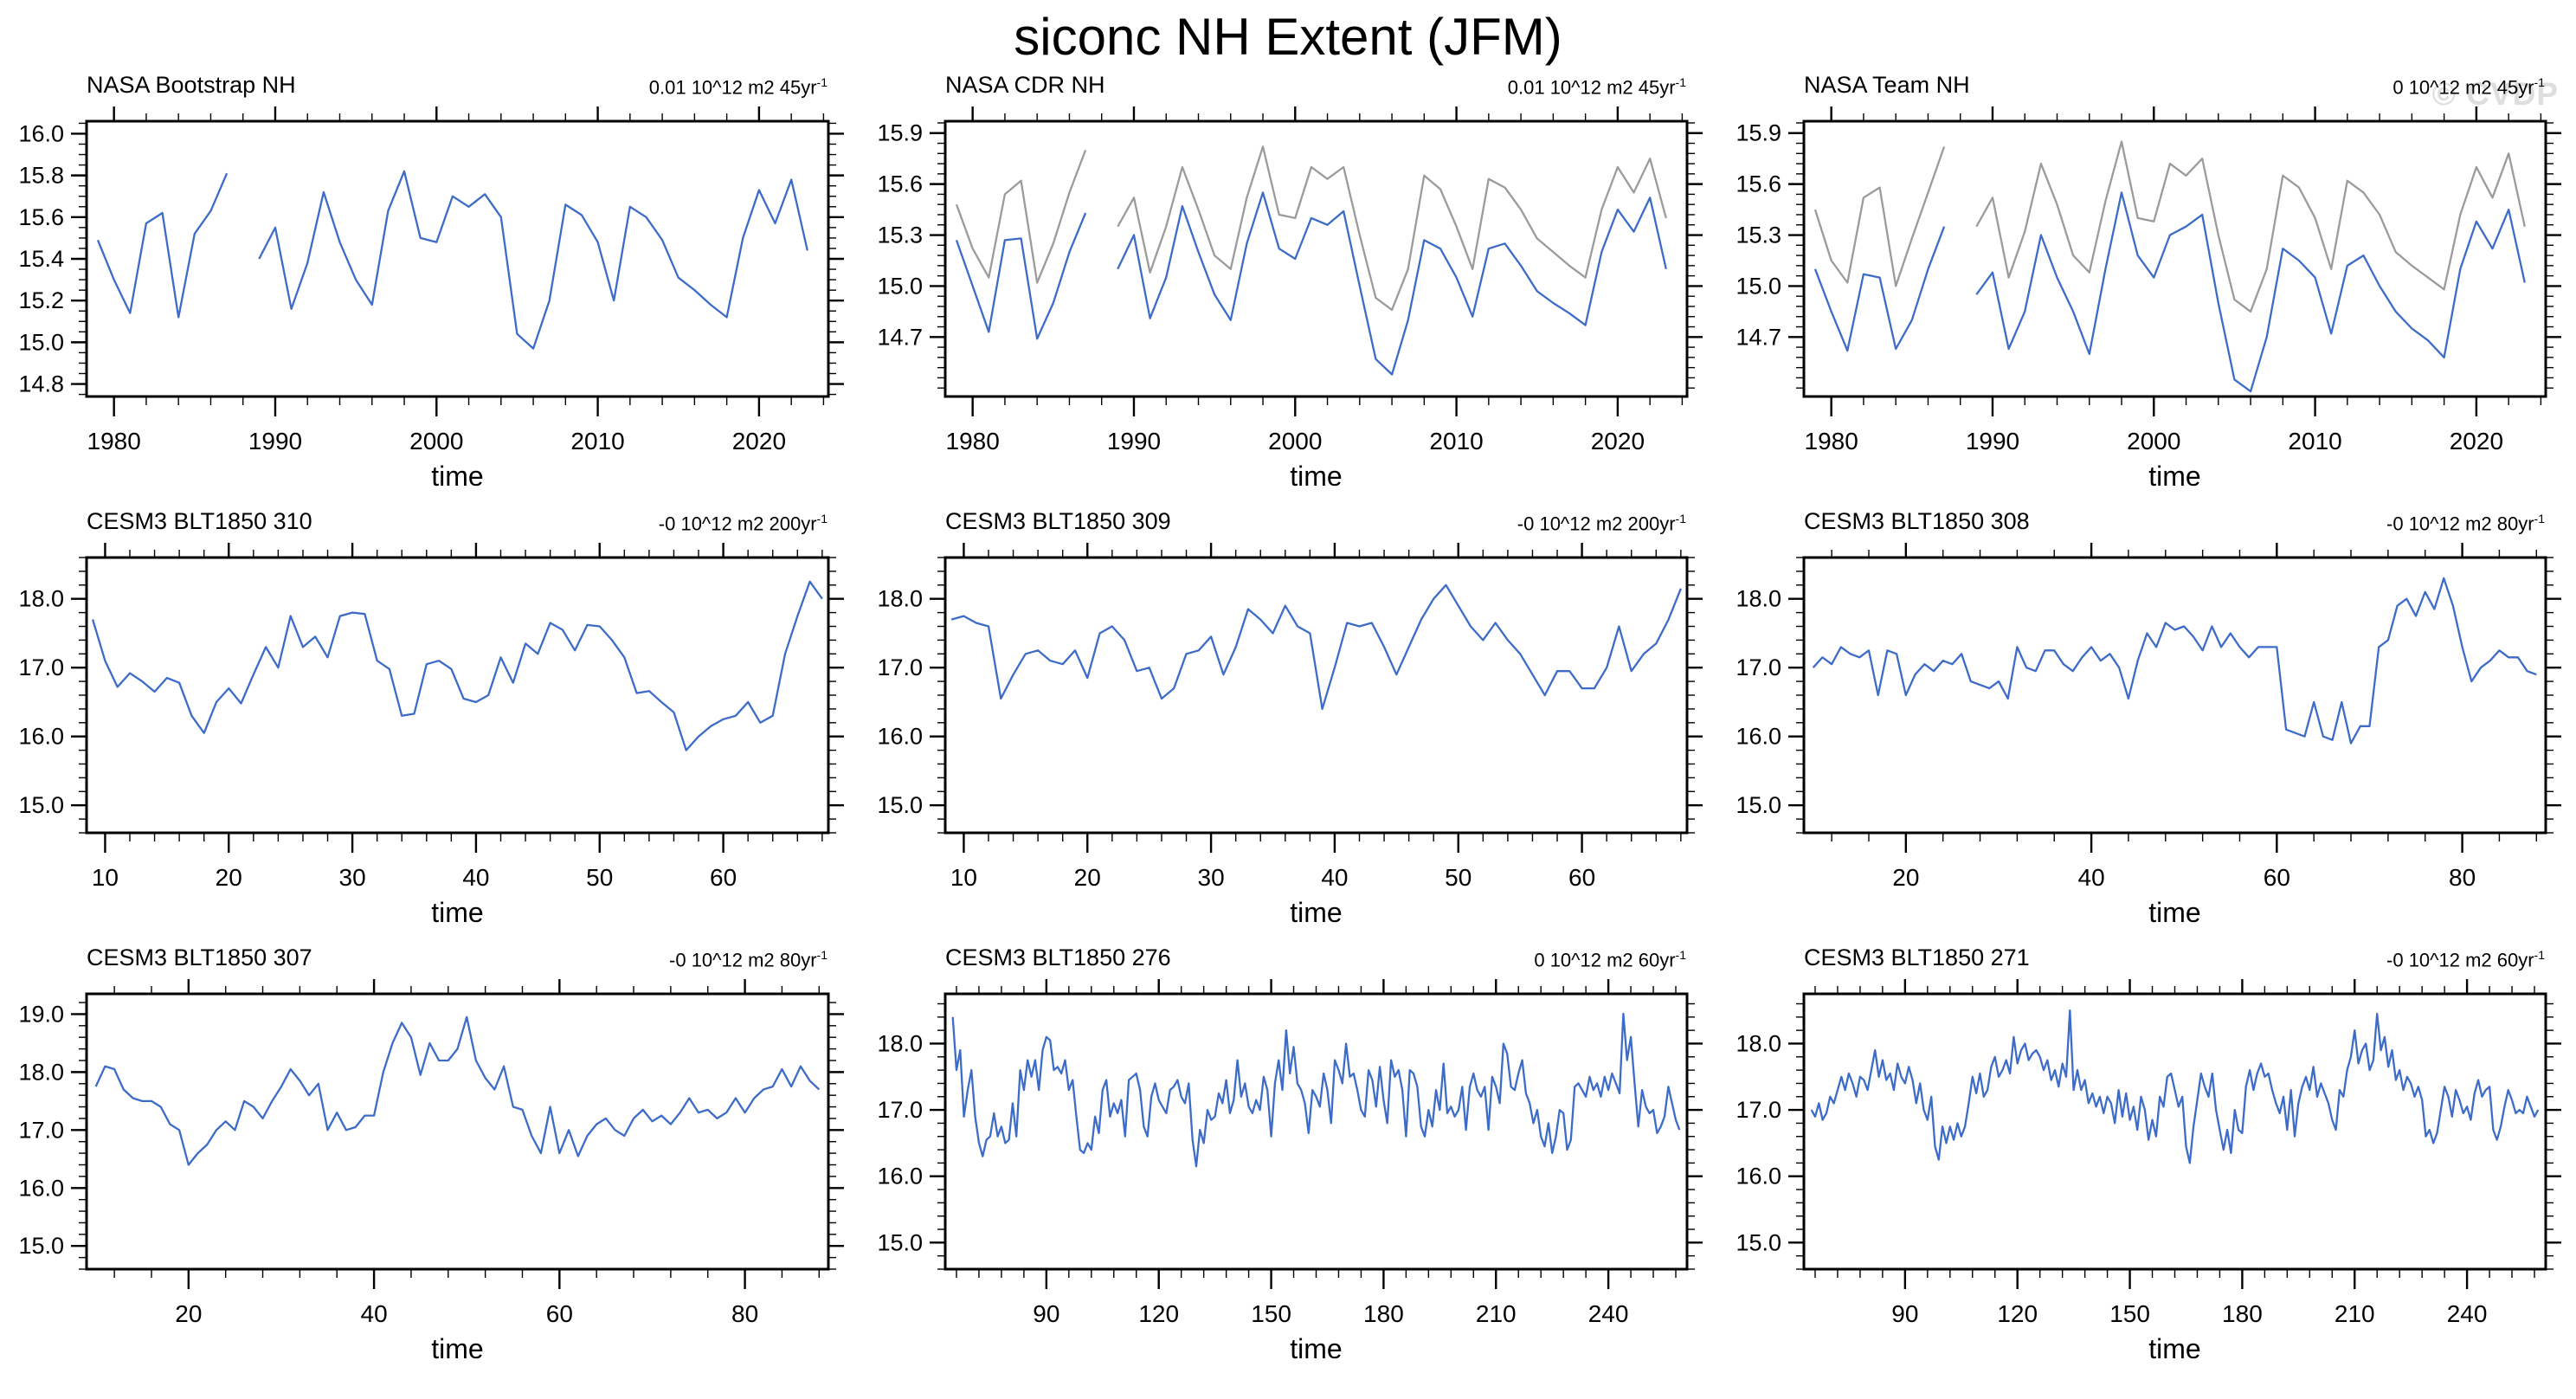  I want to click on panel-header: CESM3 BLT1850 310 -0 10^12 m2 200yr-1, so click(429, 518).